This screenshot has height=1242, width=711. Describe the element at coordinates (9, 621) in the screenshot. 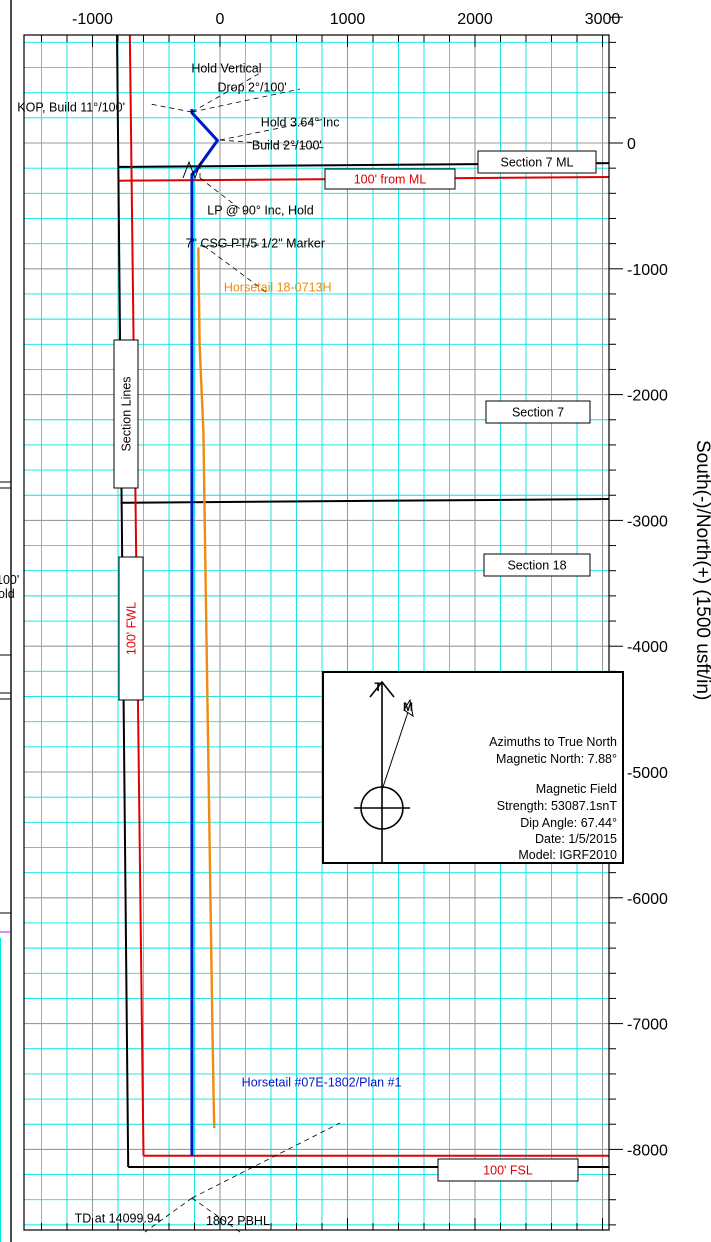

I see `left-panel-fragment: 100' old` at that location.